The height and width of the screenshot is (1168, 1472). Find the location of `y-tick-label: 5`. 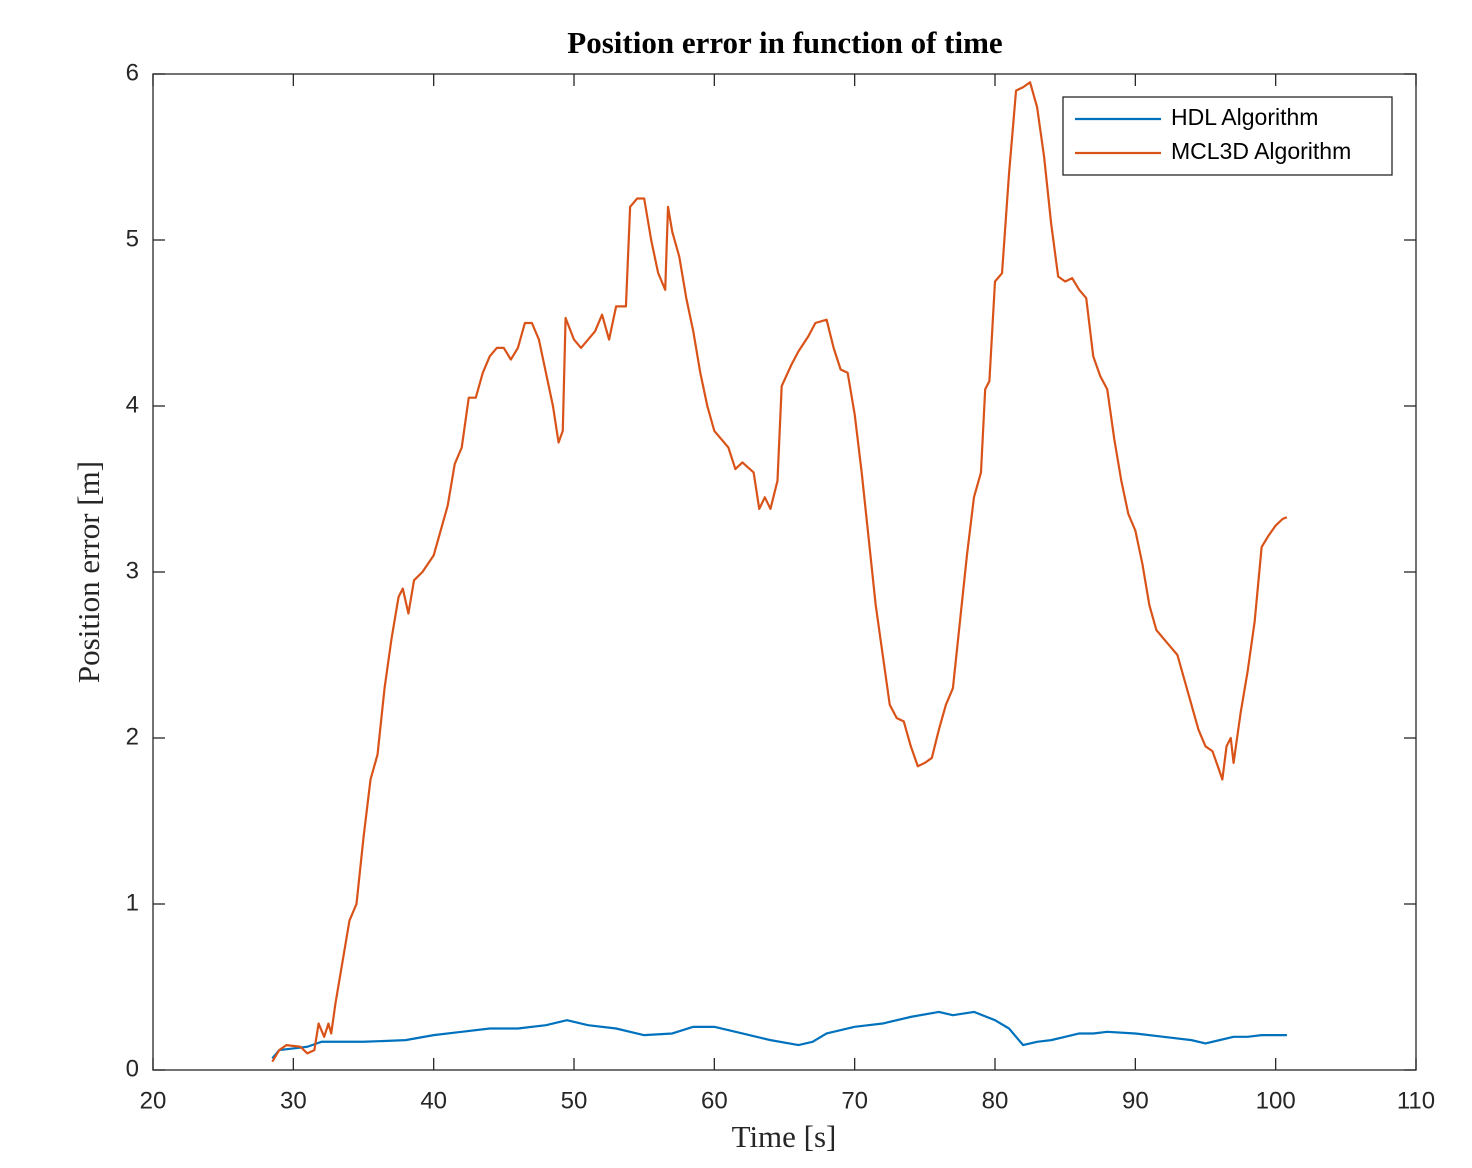

y-tick-label: 5 is located at coordinates (132, 238).